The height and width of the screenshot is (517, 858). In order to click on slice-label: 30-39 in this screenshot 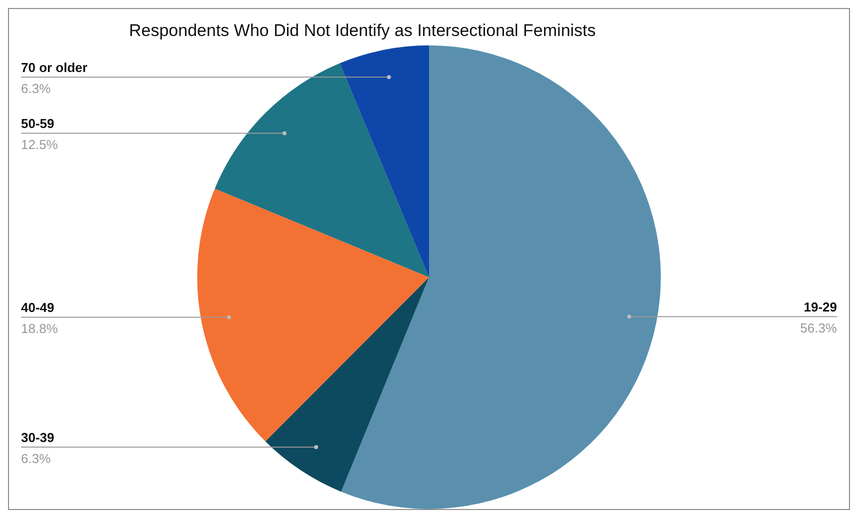, I will do `click(37, 438)`.